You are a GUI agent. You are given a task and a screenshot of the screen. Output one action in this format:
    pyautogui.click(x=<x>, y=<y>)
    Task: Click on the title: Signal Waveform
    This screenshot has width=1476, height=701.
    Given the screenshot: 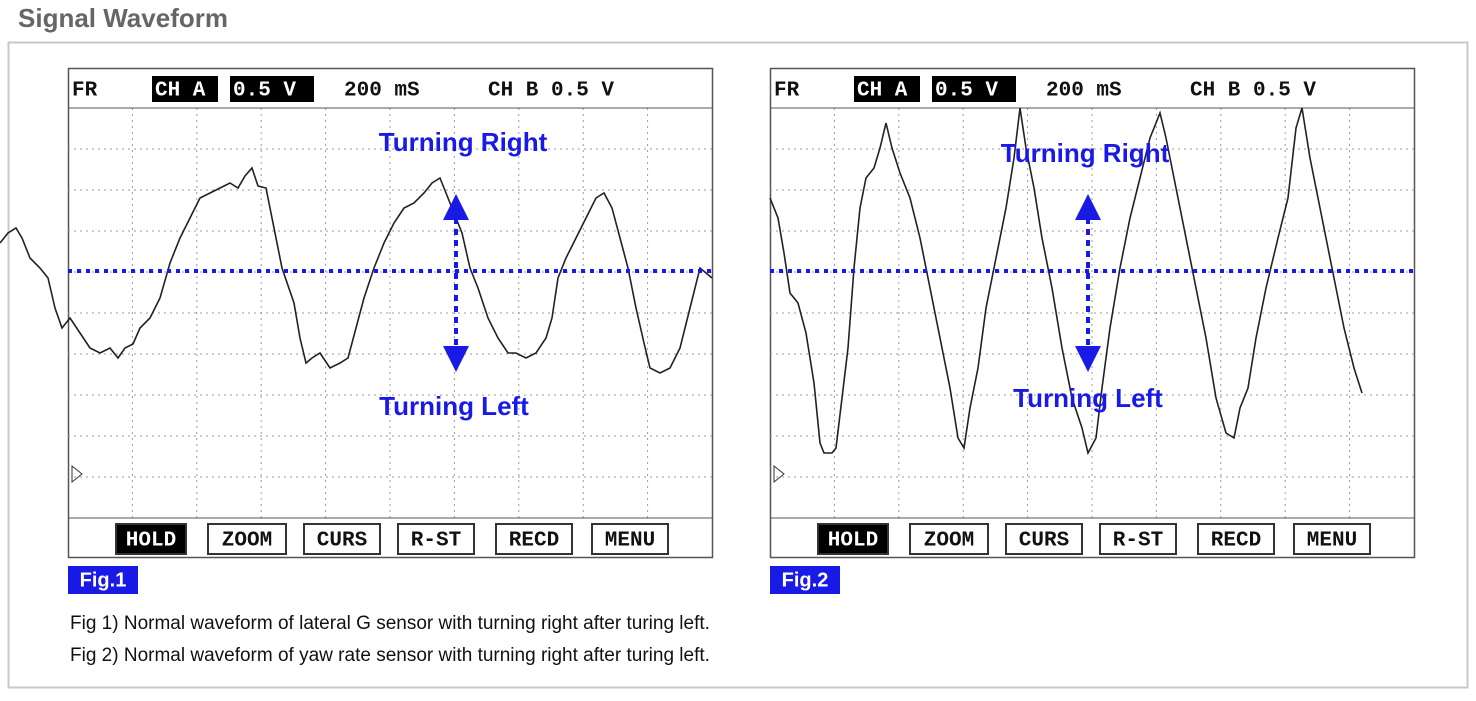 What is the action you would take?
    pyautogui.click(x=123, y=18)
    